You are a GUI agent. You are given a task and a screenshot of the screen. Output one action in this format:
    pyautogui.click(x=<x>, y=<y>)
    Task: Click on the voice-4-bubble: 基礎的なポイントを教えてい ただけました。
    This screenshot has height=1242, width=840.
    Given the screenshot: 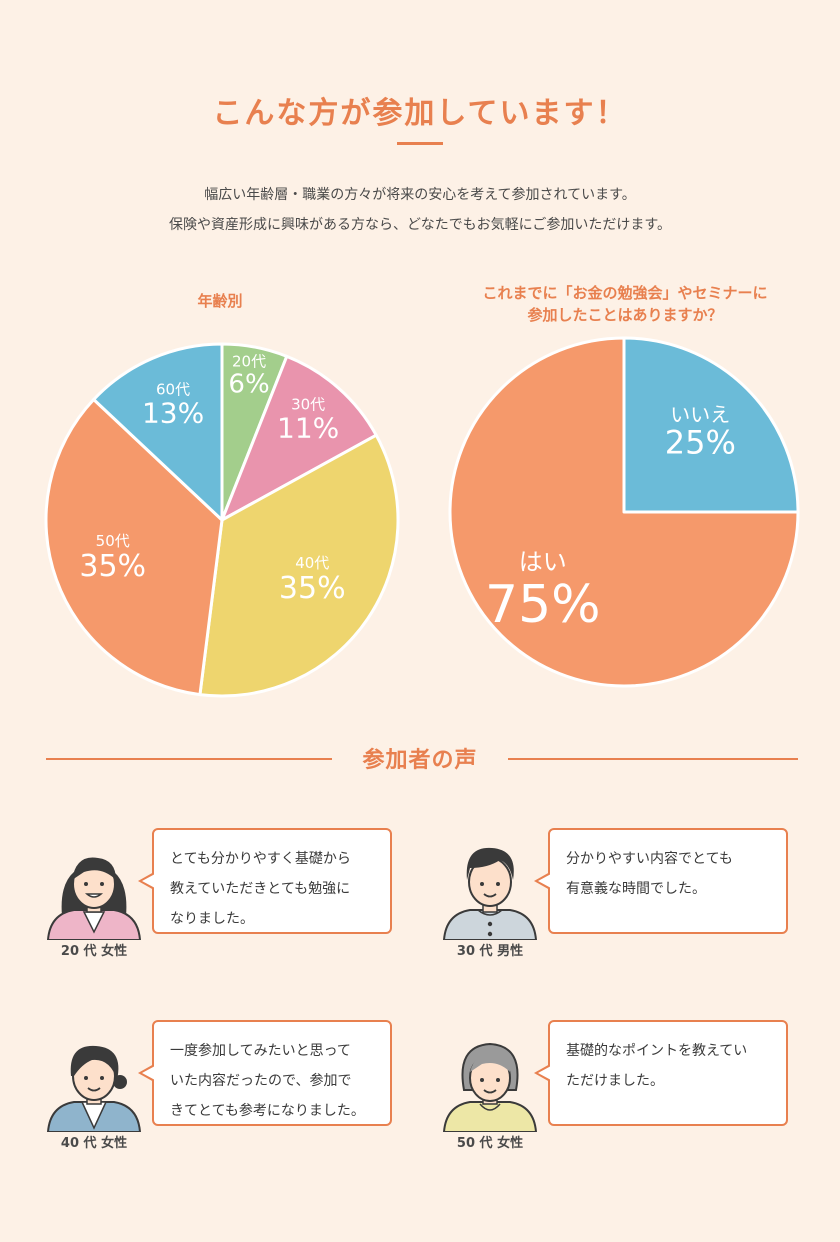 What is the action you would take?
    pyautogui.click(x=661, y=1073)
    